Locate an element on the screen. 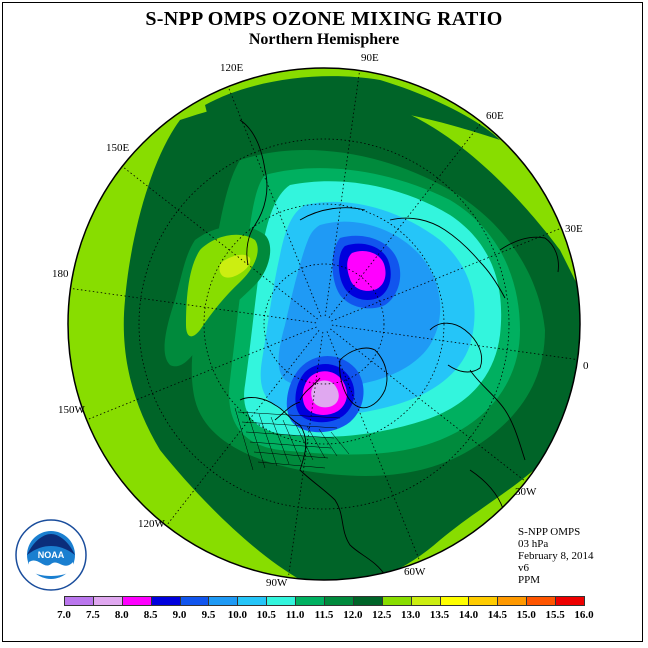  colorbar-label: 12.5 is located at coordinates (382, 615).